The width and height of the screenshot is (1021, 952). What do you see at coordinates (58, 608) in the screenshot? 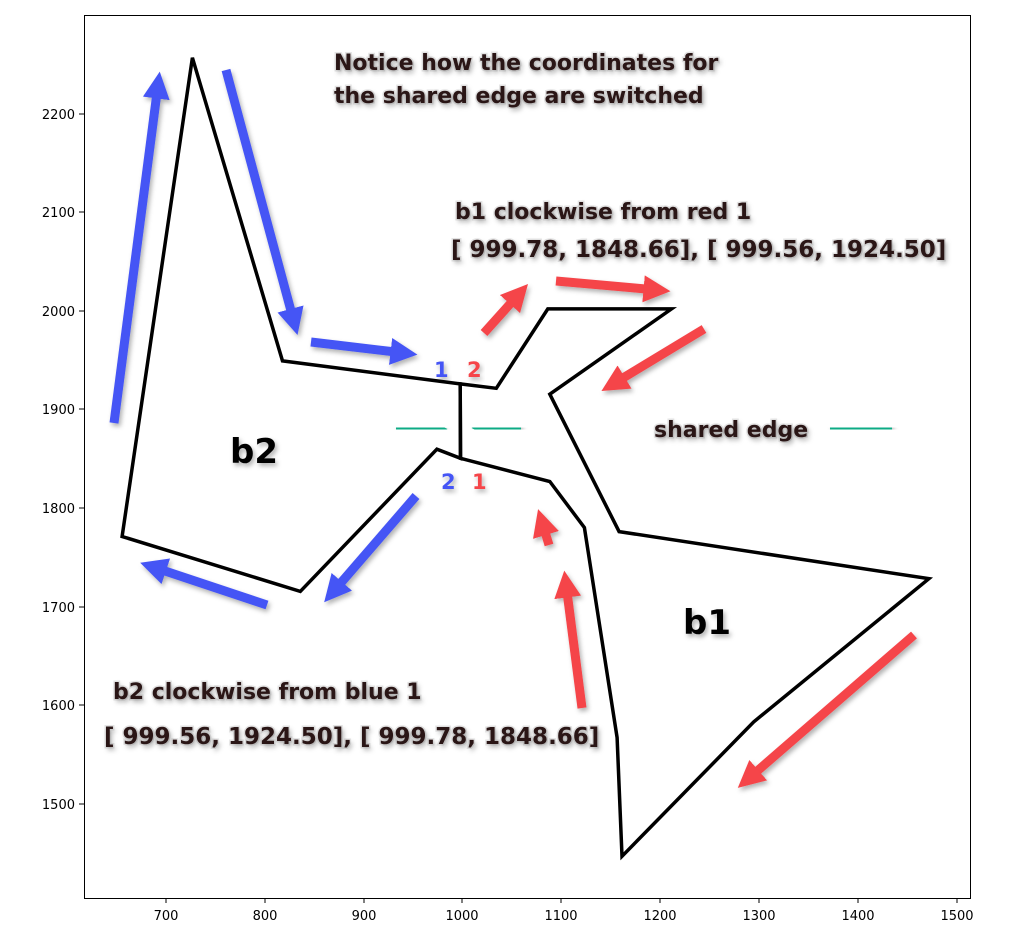
I see `y-tick-label: 1700` at bounding box center [58, 608].